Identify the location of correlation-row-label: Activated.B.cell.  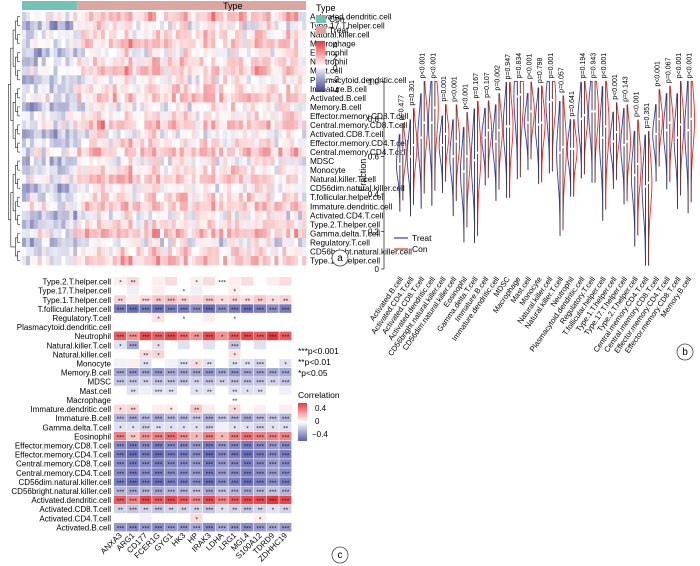
(83, 527).